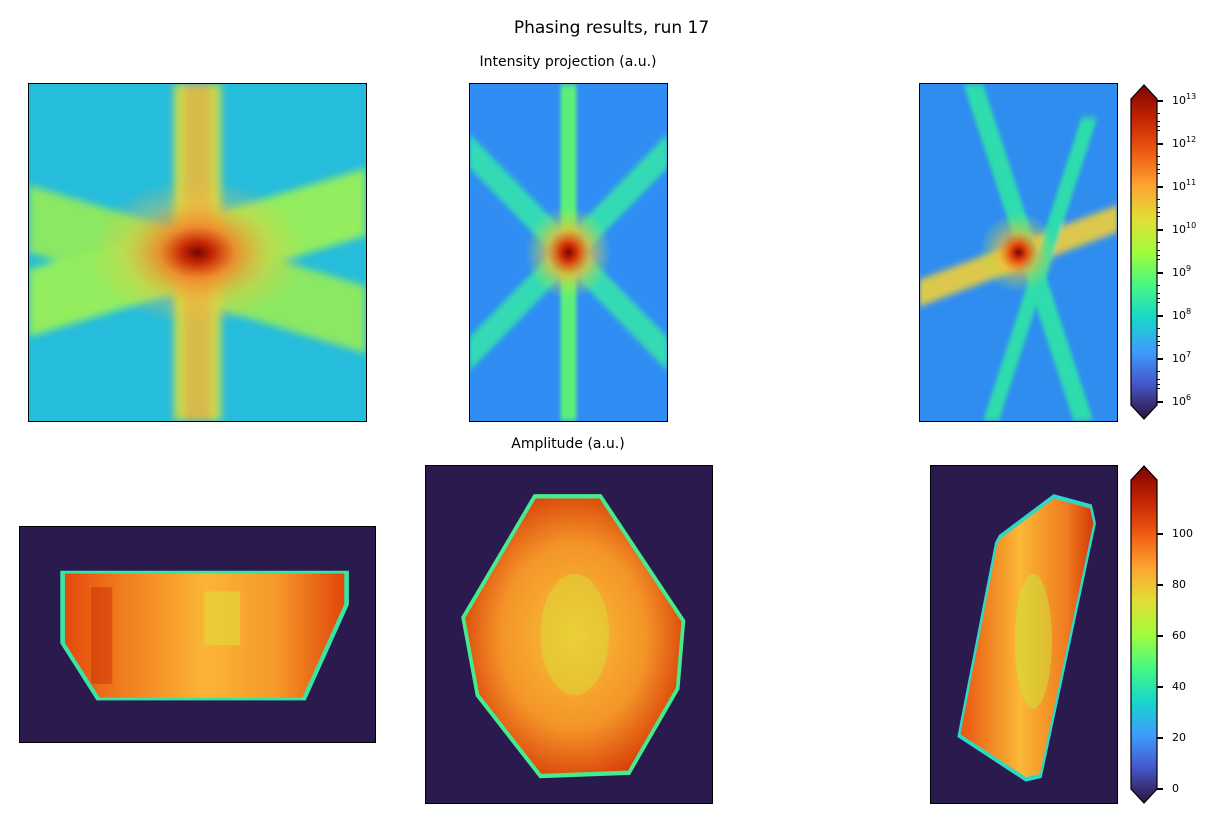 The height and width of the screenshot is (823, 1223). What do you see at coordinates (1179, 737) in the screenshot?
I see `amplitude-tick-label: 20` at bounding box center [1179, 737].